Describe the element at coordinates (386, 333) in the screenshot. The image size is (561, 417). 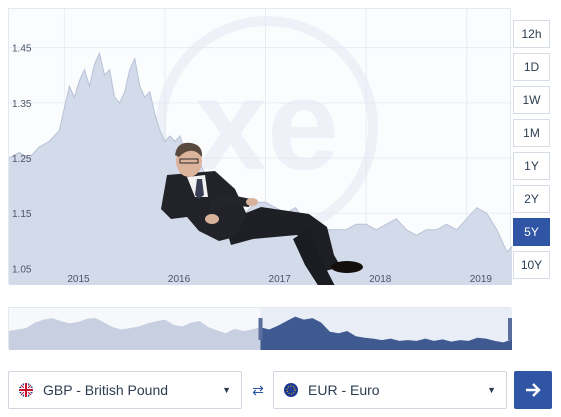
I see `navigator-selected-area` at that location.